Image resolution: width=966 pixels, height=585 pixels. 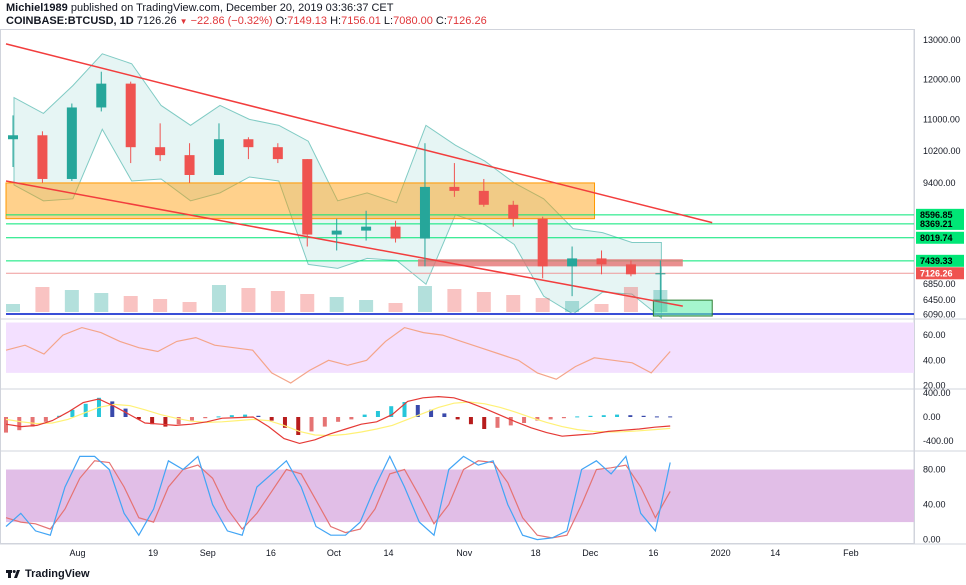 What do you see at coordinates (941, 119) in the screenshot?
I see `price-tick-label: 11000.00` at bounding box center [941, 119].